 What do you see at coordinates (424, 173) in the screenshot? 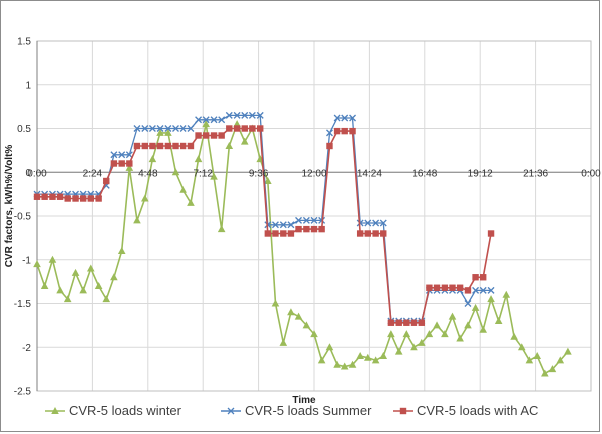
I see `x-tick-label: 16:48` at bounding box center [424, 173].